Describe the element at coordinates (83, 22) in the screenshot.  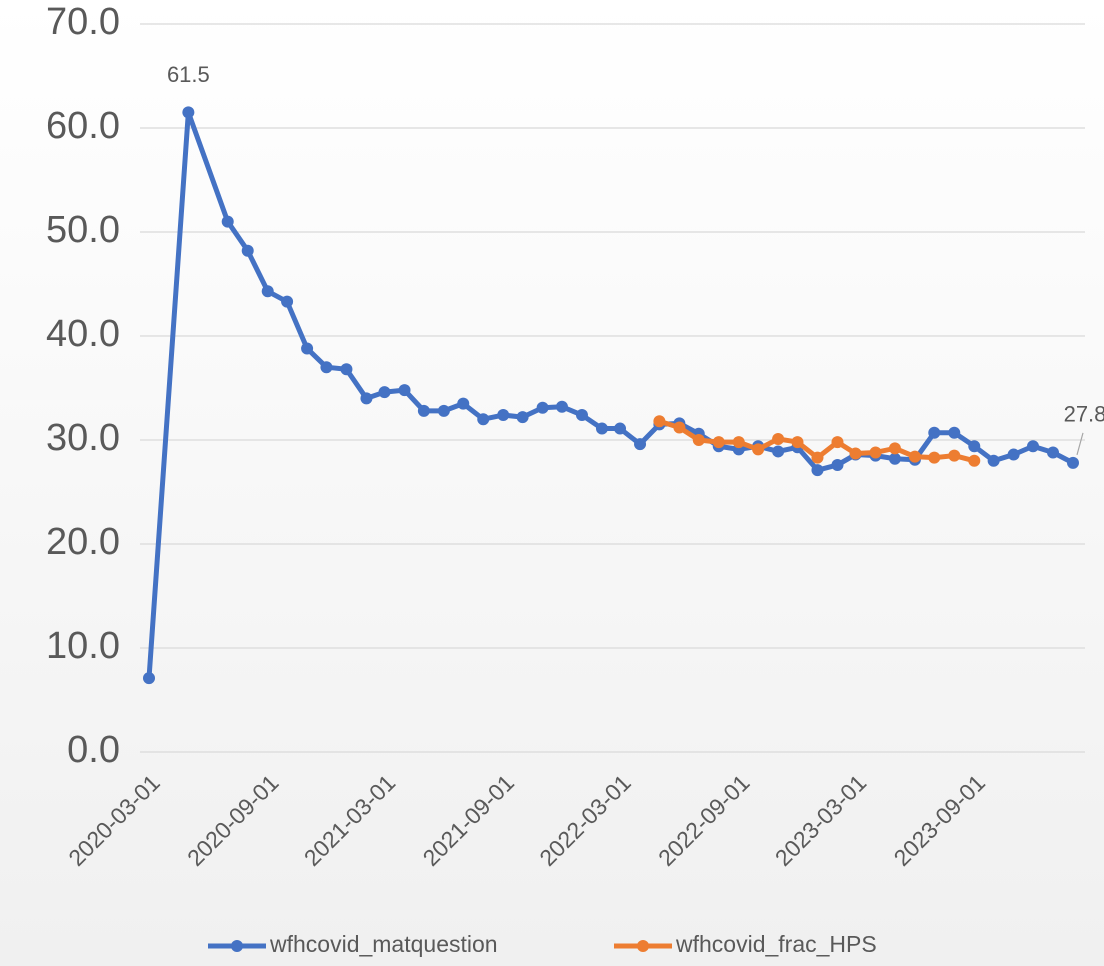
I see `y-tick-label: 70.0` at that location.